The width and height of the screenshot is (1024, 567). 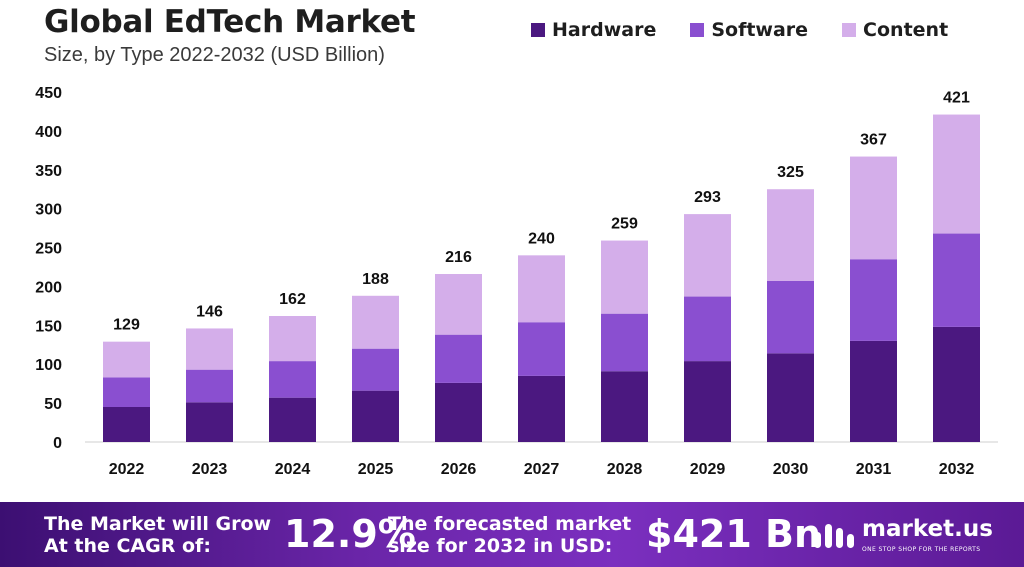 I want to click on cagr-label-line2: At the CAGR of:, so click(x=157, y=546).